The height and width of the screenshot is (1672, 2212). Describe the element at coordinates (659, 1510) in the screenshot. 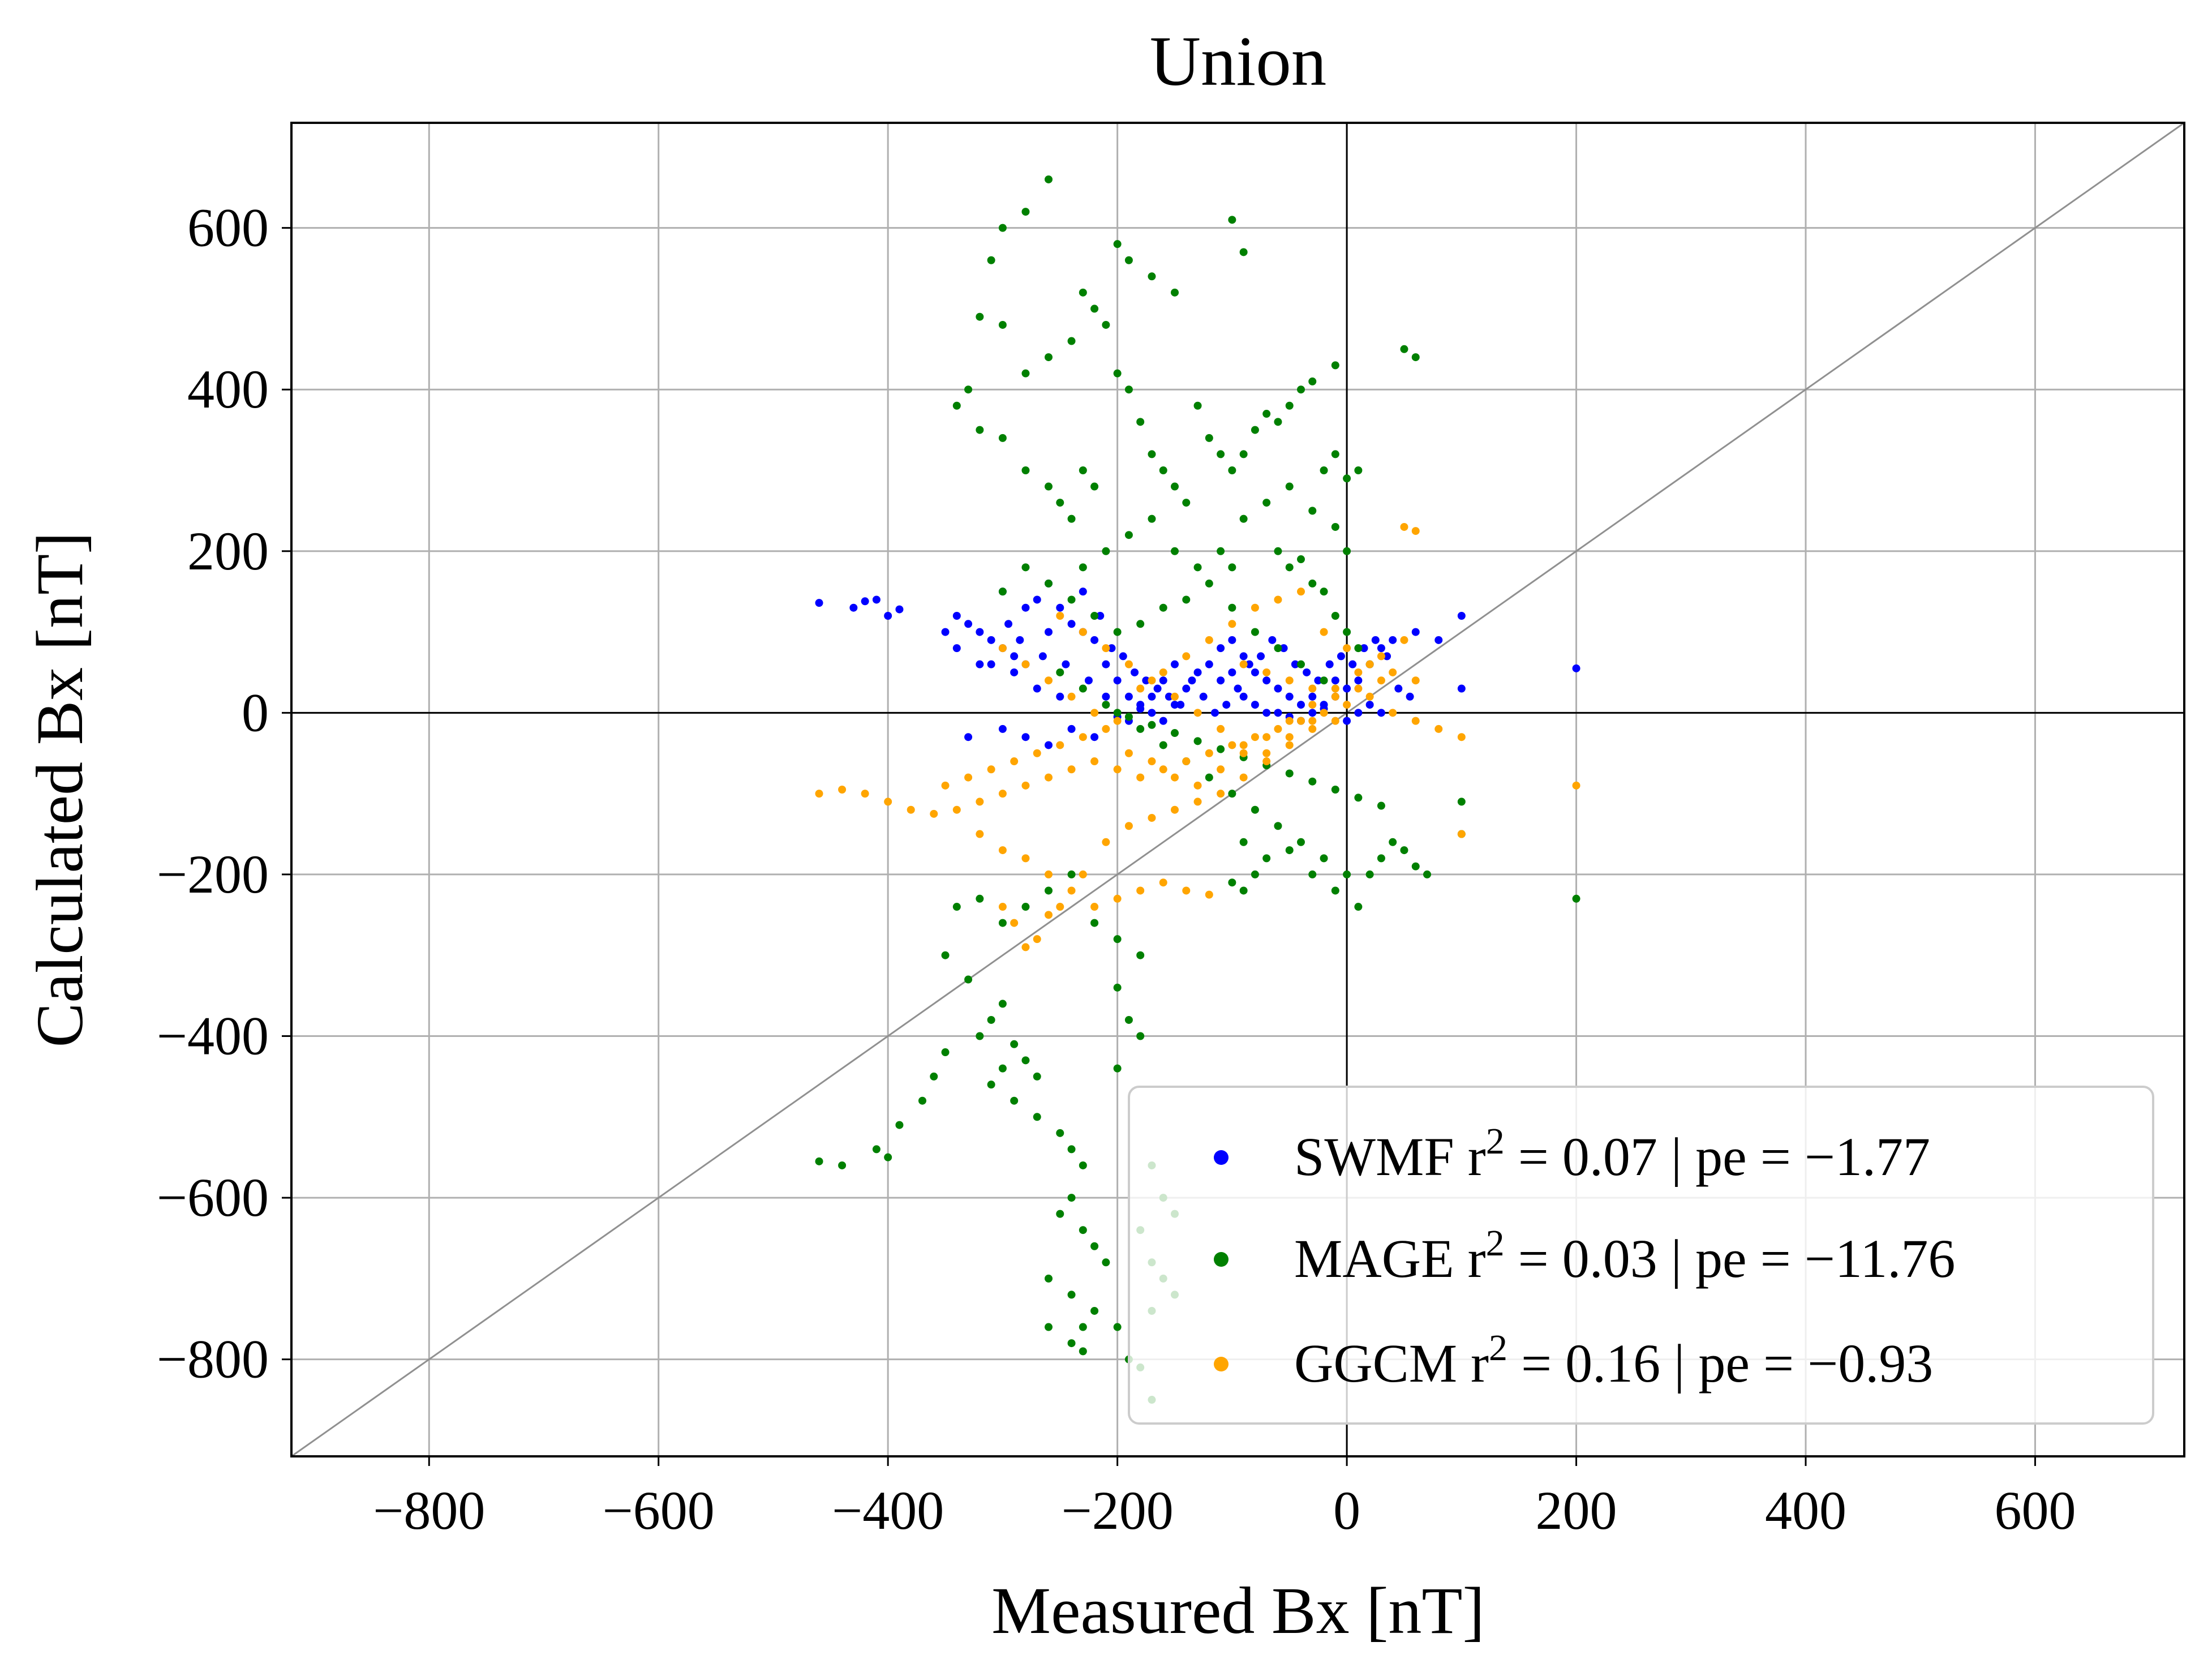

I see `x-tick-label: −600` at that location.